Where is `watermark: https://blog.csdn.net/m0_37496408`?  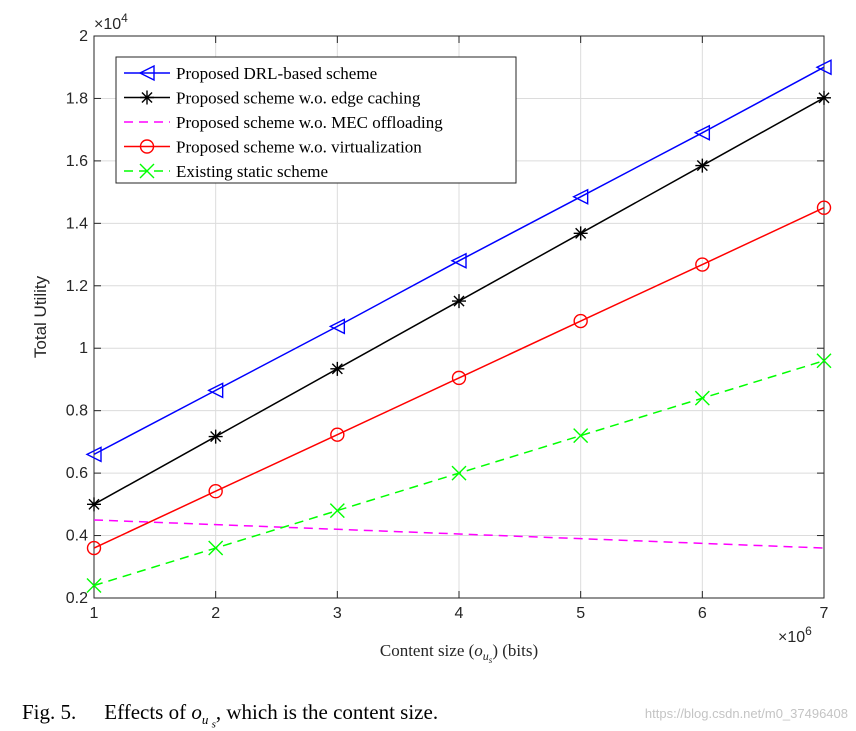 watermark: https://blog.csdn.net/m0_37496408 is located at coordinates (746, 713).